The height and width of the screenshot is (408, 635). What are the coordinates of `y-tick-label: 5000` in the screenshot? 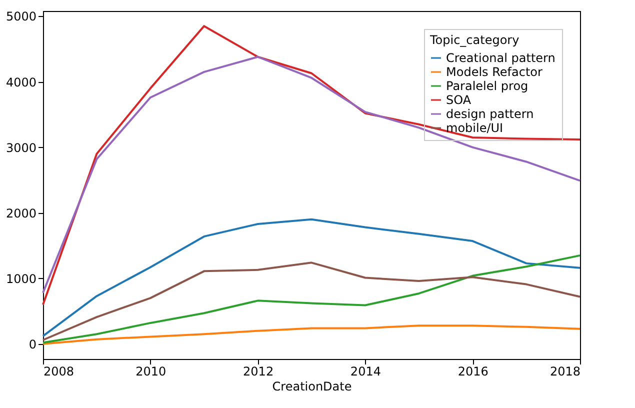 It's located at (21, 17).